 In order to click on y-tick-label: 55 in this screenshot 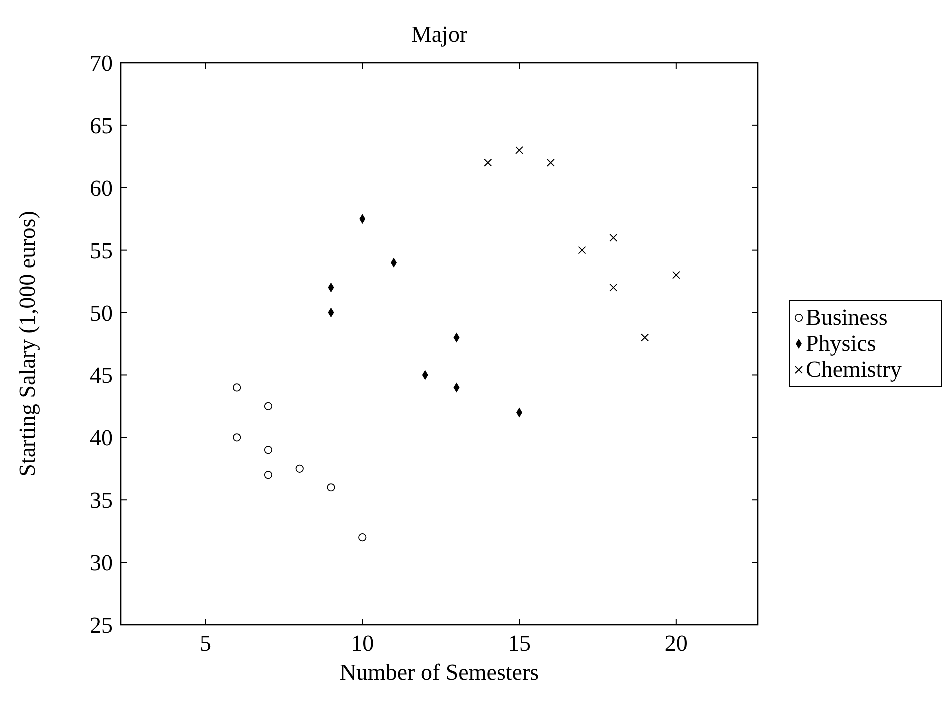, I will do `click(101, 251)`.